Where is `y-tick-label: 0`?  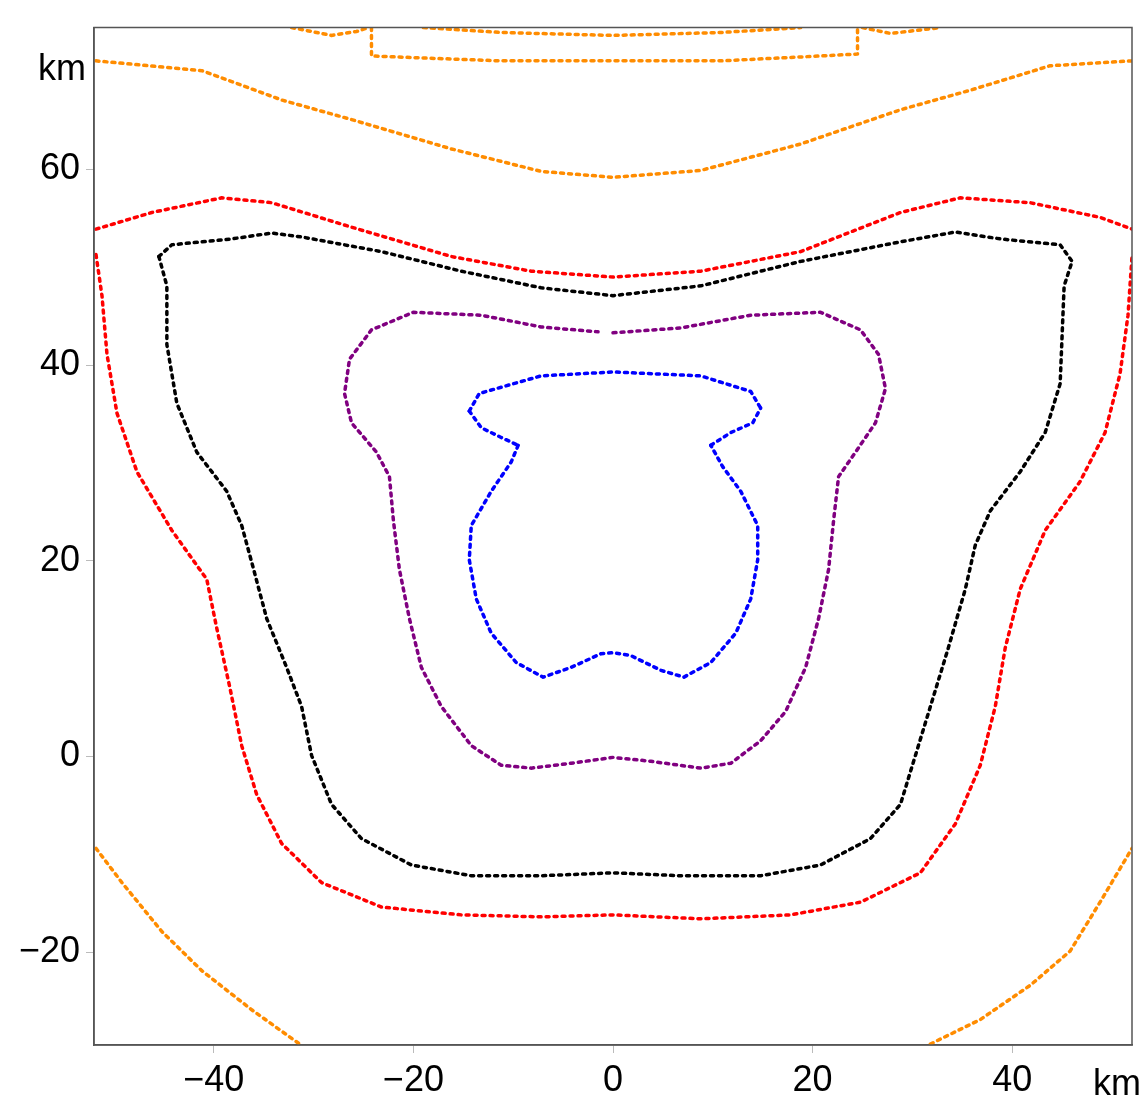
y-tick-label: 0 is located at coordinates (69, 754).